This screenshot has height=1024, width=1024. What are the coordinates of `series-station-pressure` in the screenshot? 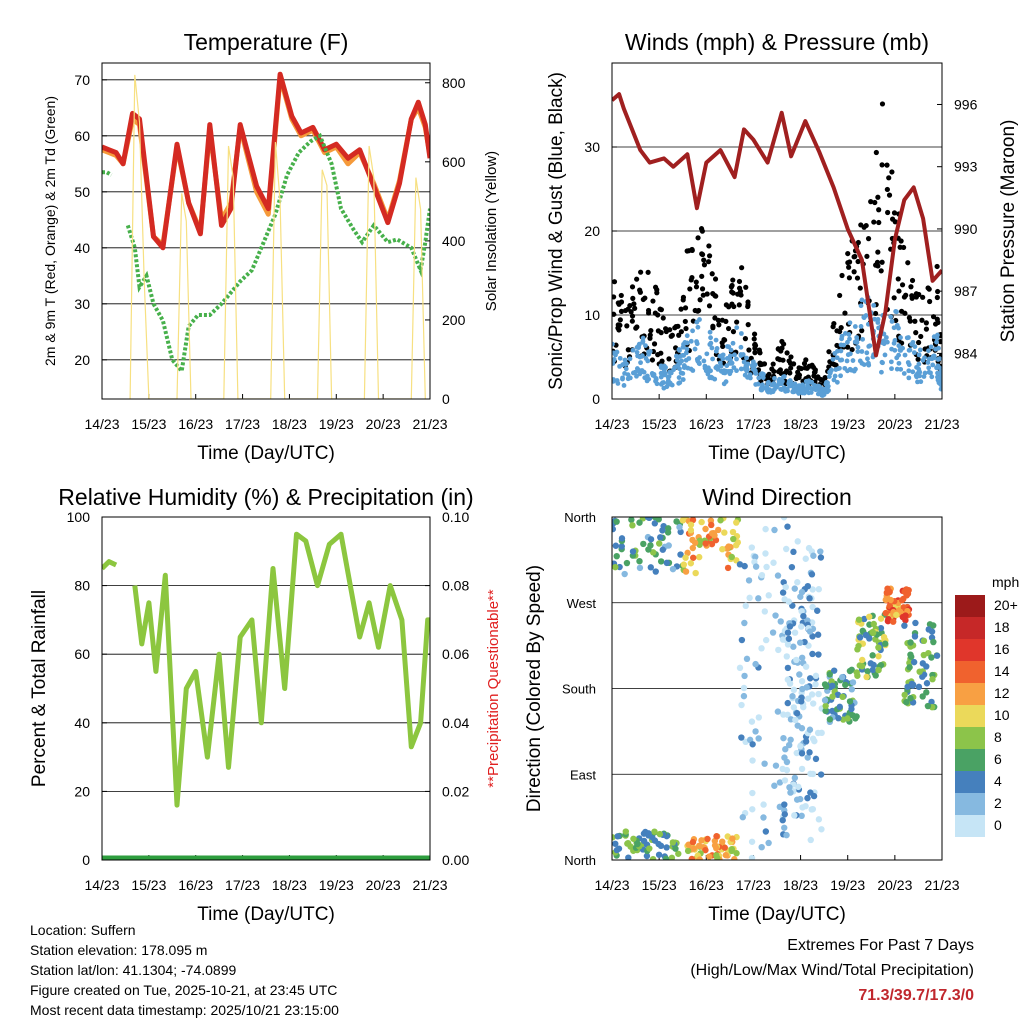 It's located at (777, 225).